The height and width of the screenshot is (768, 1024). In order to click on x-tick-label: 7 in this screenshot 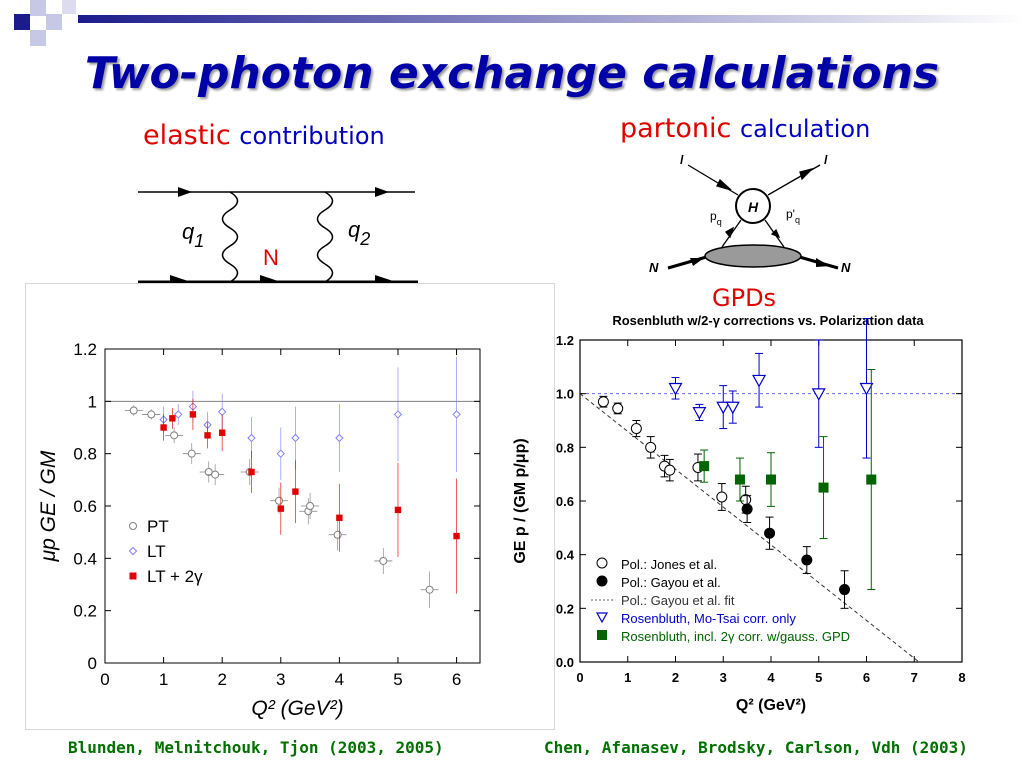, I will do `click(914, 677)`.